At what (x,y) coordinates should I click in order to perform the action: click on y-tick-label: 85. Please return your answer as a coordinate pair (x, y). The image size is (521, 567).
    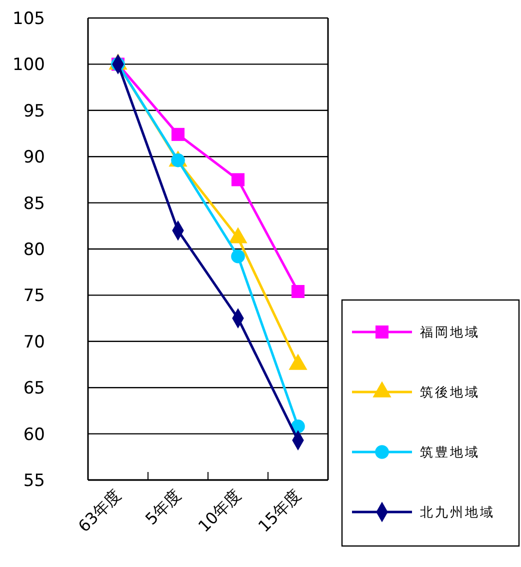
    Looking at the image, I should click on (34, 204).